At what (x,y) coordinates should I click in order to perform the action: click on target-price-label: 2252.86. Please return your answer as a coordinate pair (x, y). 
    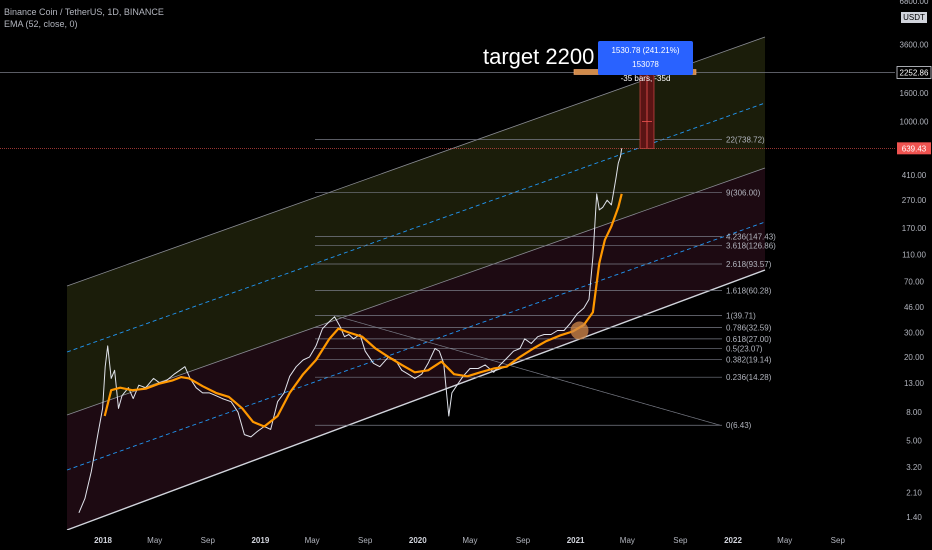
    Looking at the image, I should click on (914, 73).